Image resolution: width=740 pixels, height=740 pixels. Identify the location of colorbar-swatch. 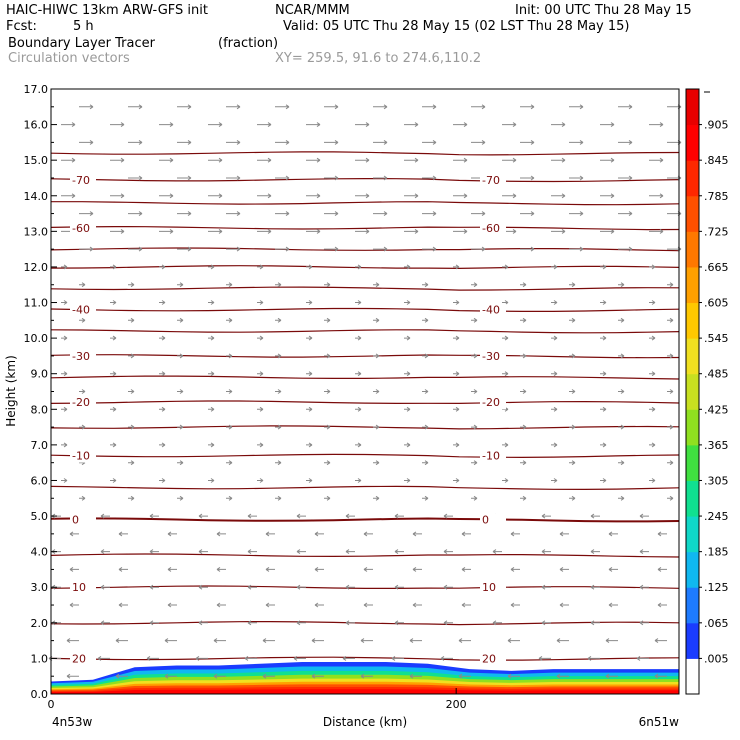
(692, 427).